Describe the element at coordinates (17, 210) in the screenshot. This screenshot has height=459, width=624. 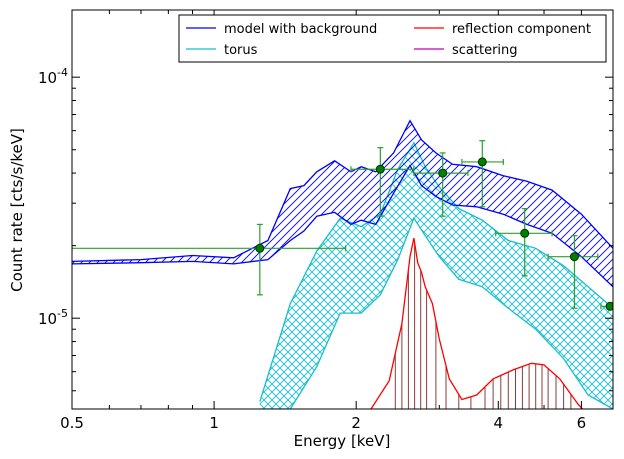
I see `y-axis-label: Count rate [cts/s/keV]` at that location.